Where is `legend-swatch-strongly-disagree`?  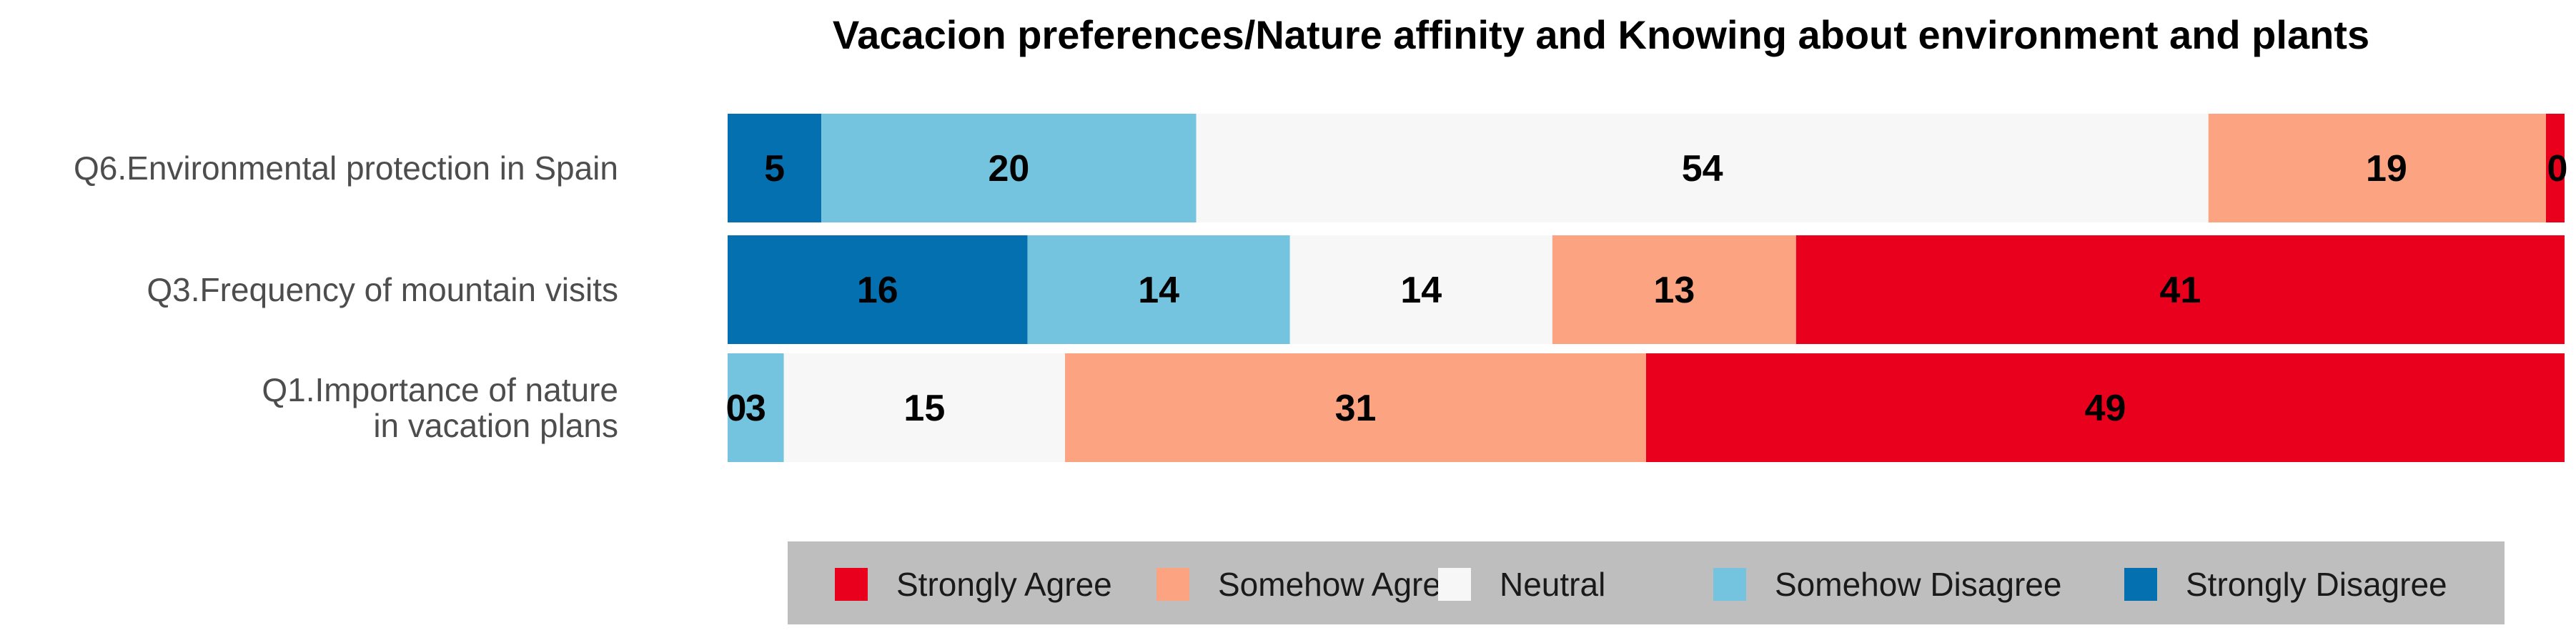 legend-swatch-strongly-disagree is located at coordinates (2140, 584).